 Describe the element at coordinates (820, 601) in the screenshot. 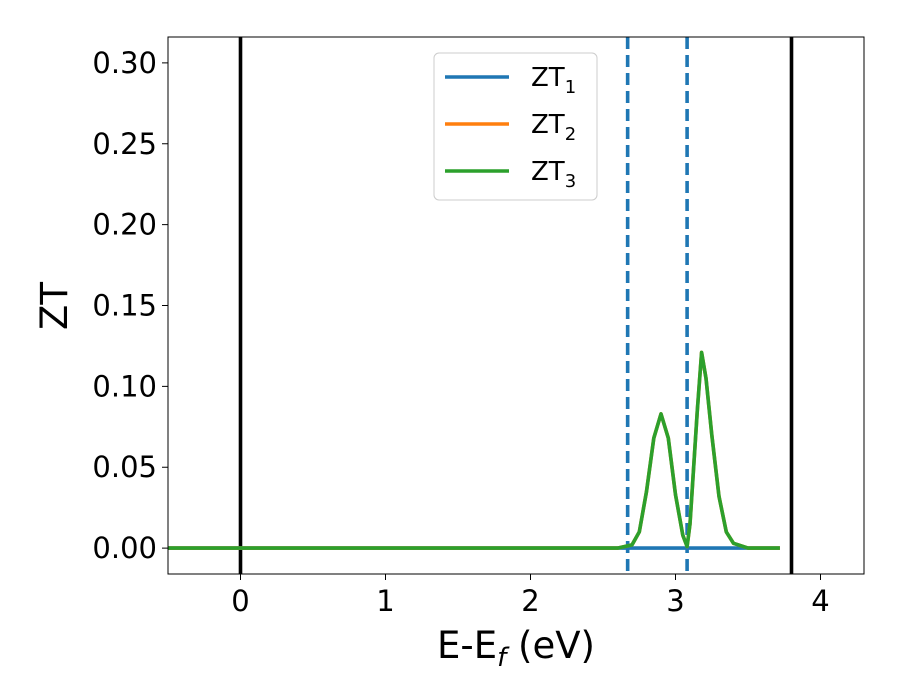

I see `x-tick-label: 4` at that location.